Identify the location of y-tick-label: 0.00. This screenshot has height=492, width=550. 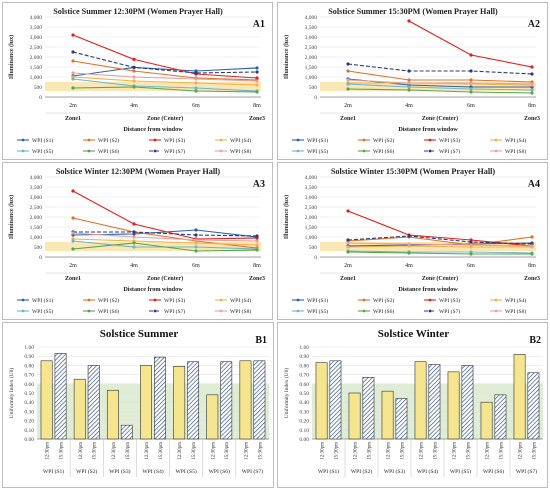
(29, 440).